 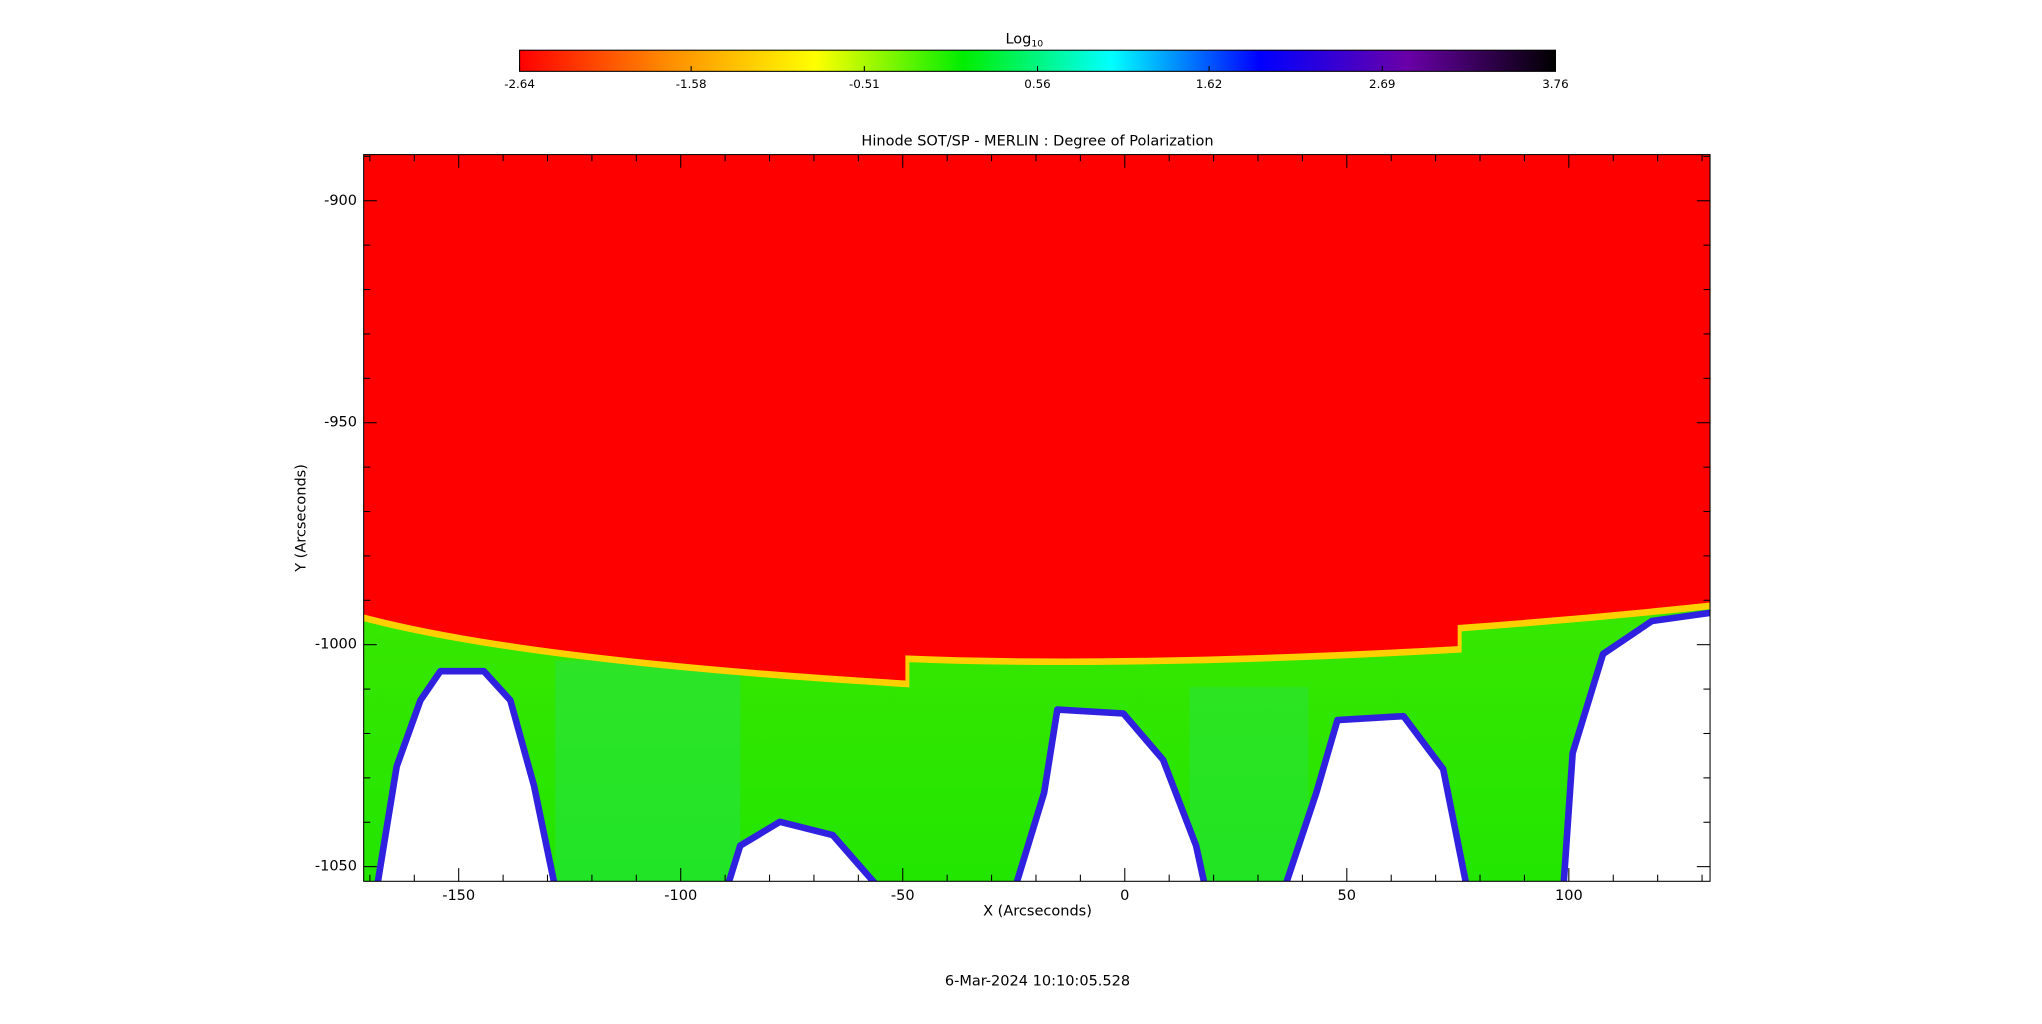 What do you see at coordinates (302, 518) in the screenshot?
I see `y-axis-label: Y (Arcseconds)` at bounding box center [302, 518].